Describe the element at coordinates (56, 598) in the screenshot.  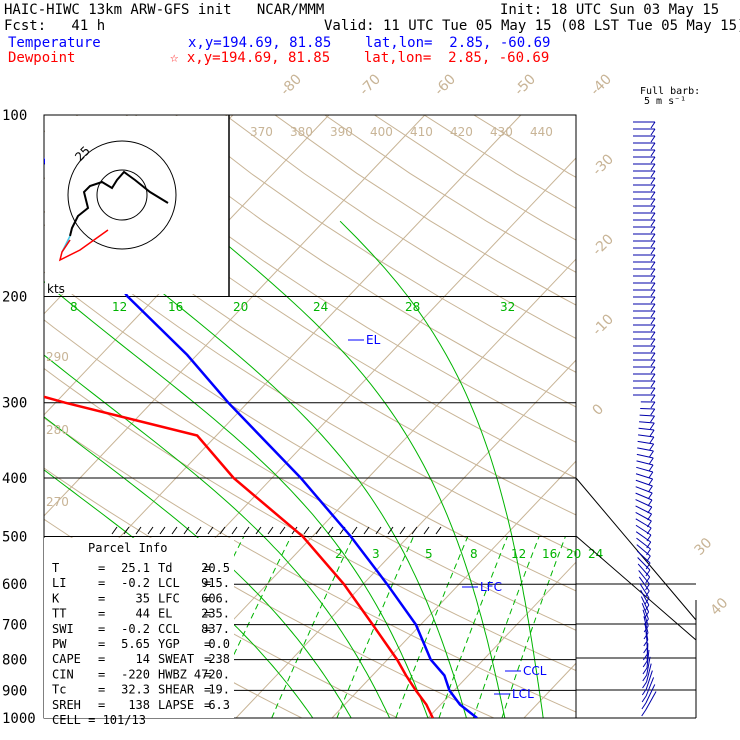
I see `parcel-row-left-name: K` at that location.